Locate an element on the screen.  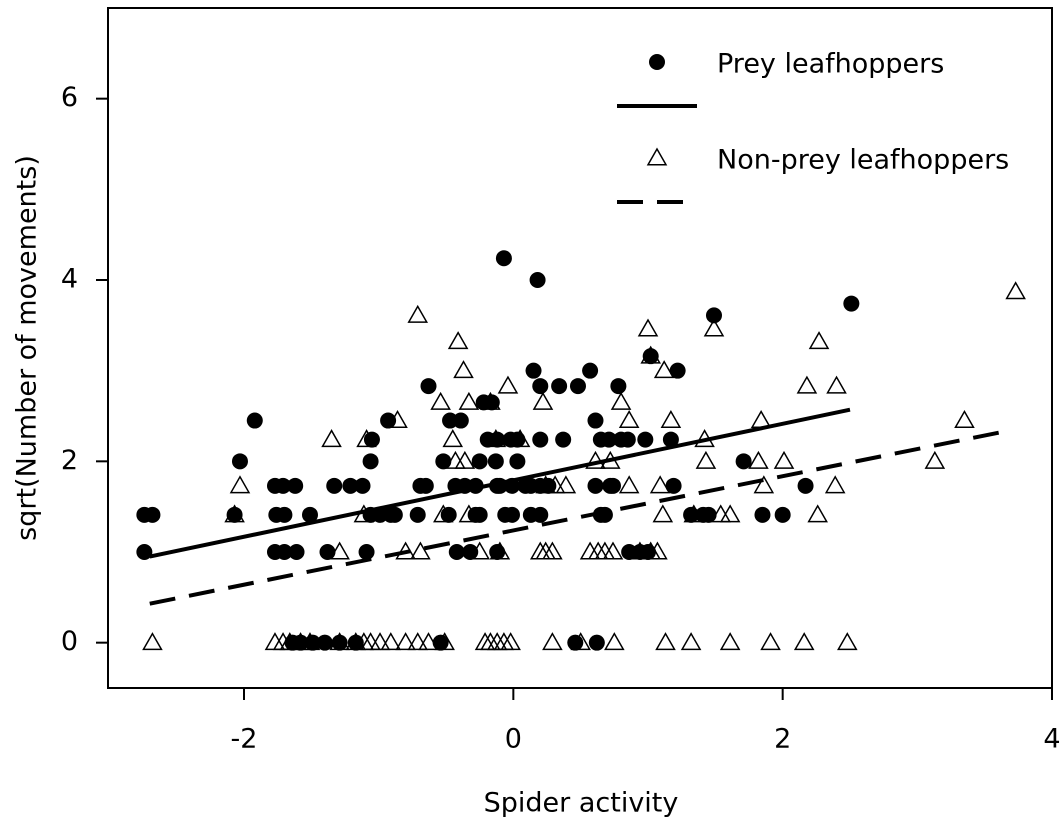
y-tick-label: 4 is located at coordinates (69, 279).